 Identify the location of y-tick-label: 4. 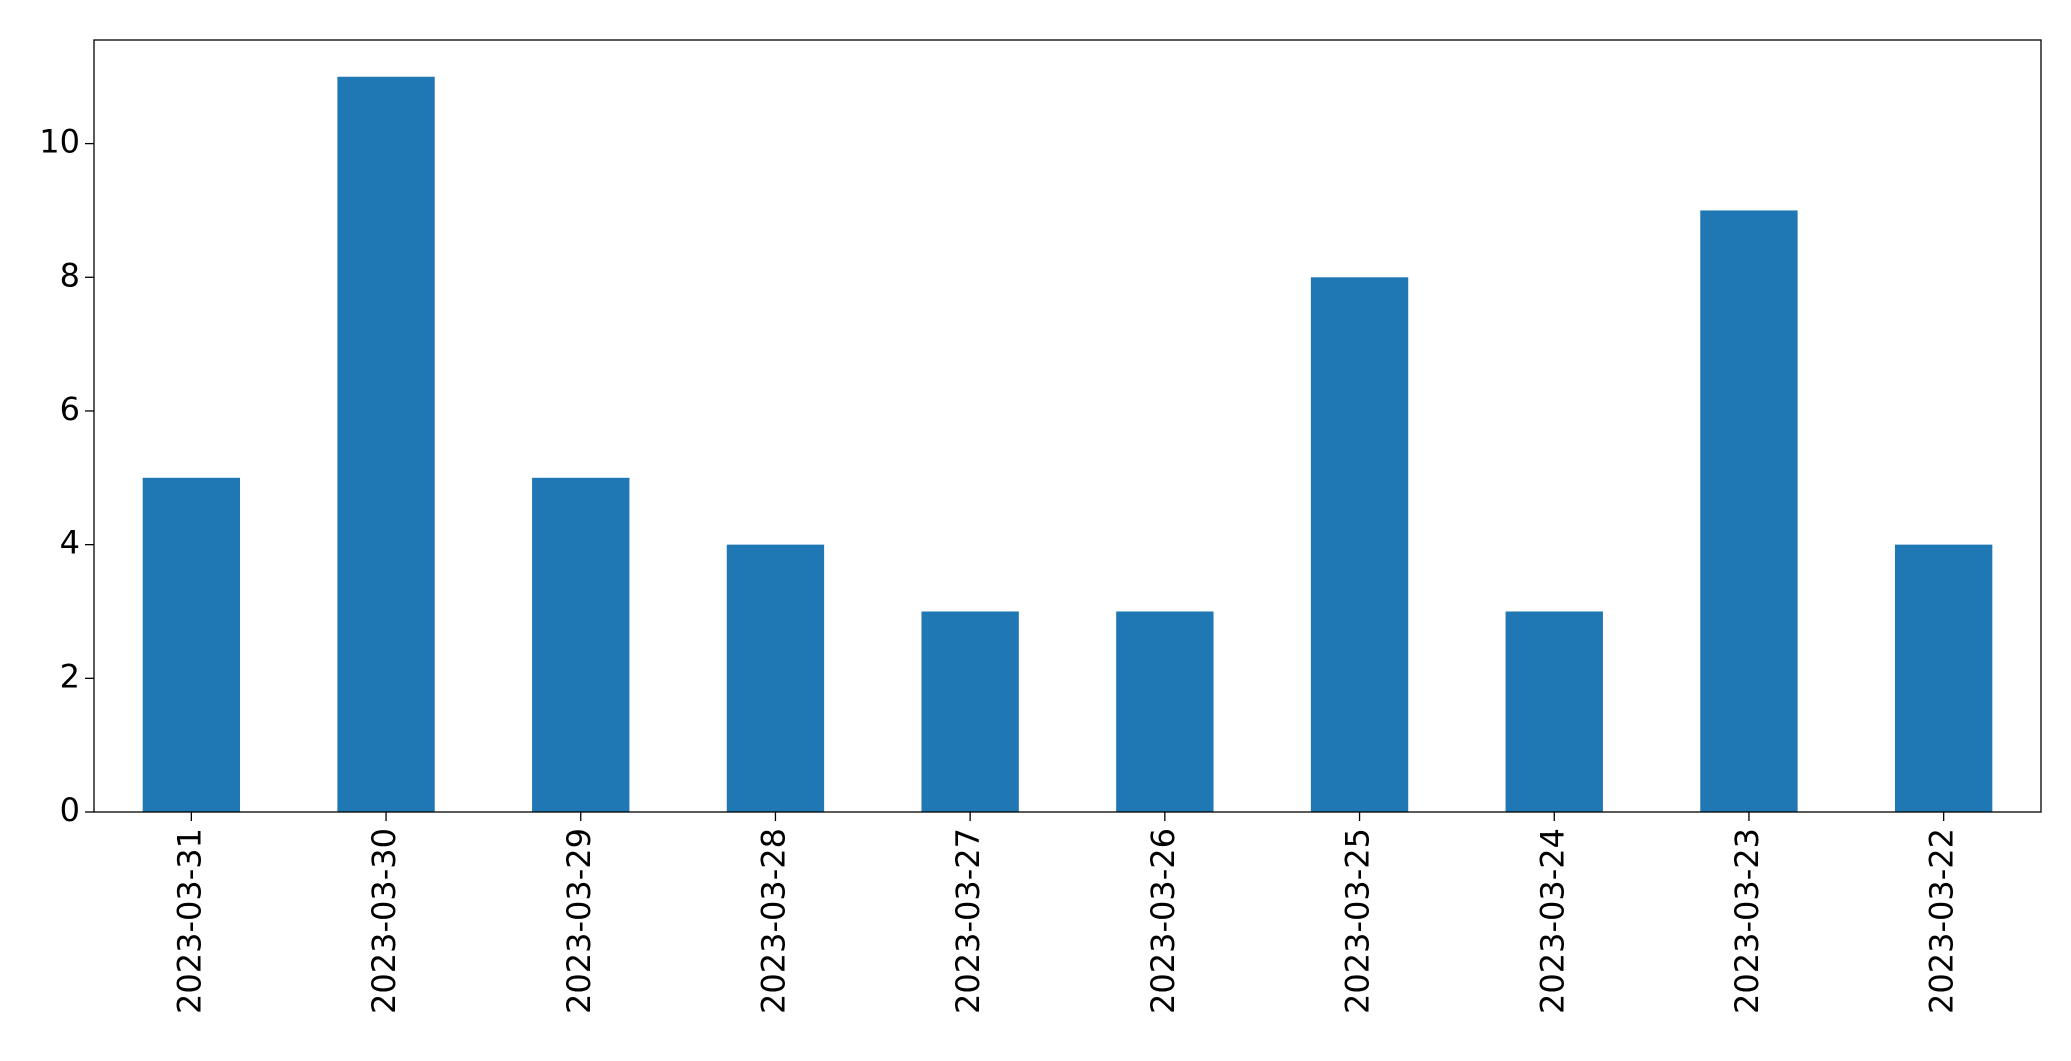
(70, 543).